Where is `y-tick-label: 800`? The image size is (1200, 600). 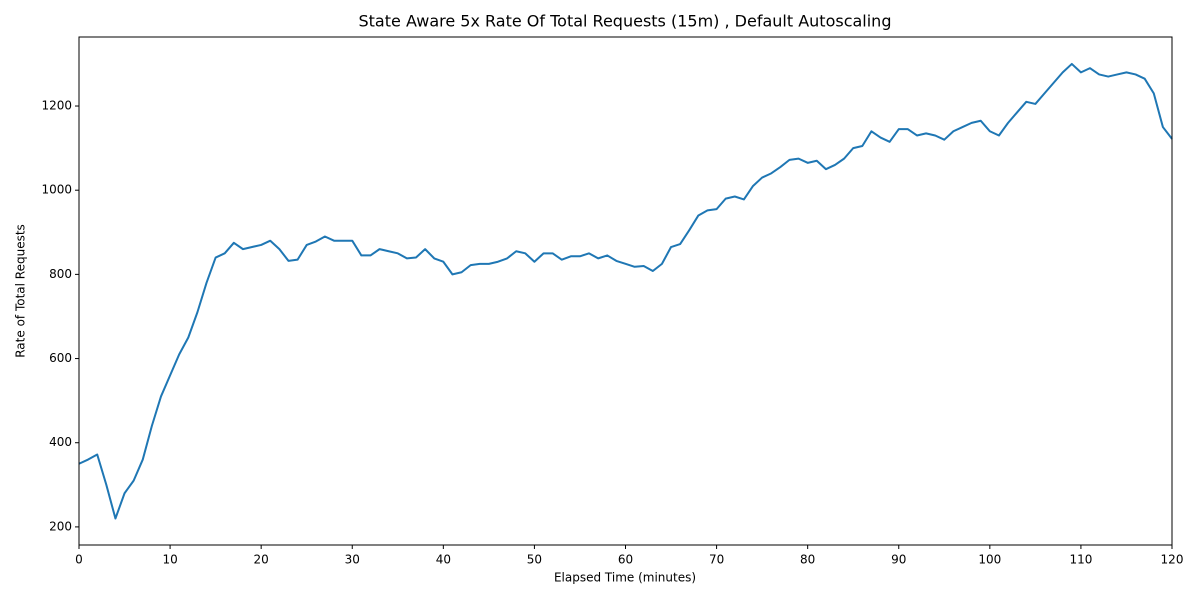
y-tick-label: 800 is located at coordinates (60, 274).